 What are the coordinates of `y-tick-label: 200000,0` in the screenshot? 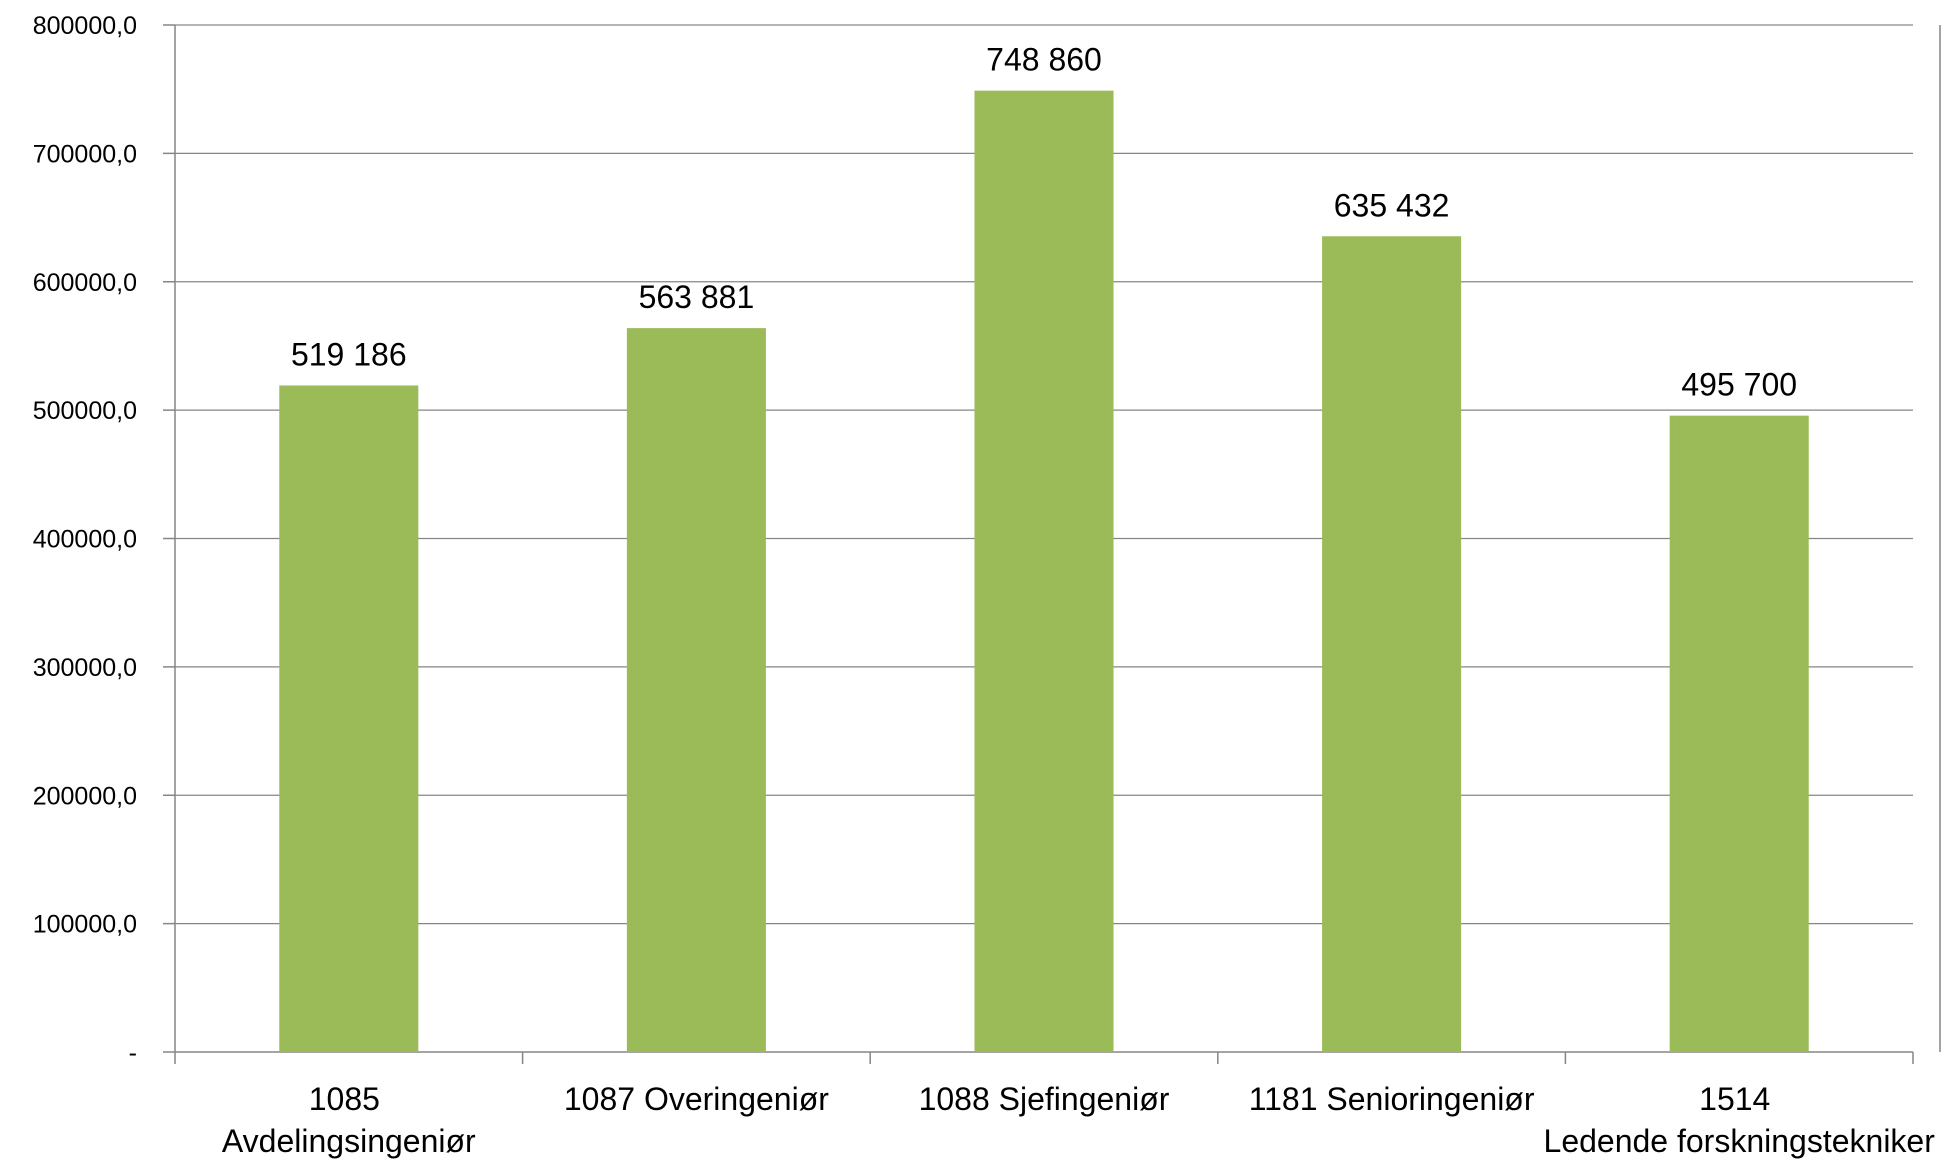 It's located at (85, 796).